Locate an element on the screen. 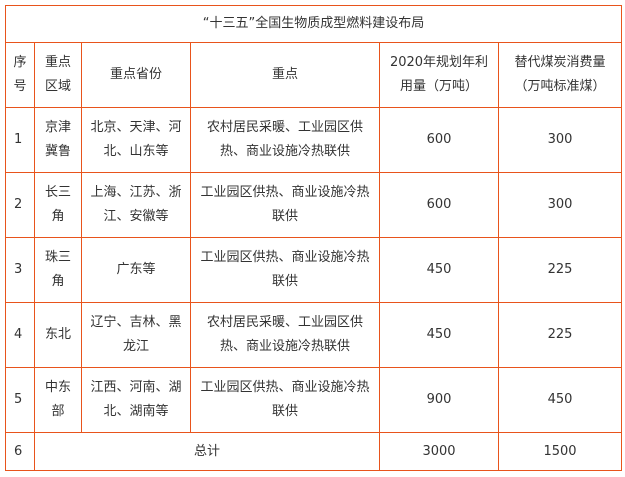 The width and height of the screenshot is (625, 477). table-row: 5 中东部 江西、河南、湖北、湖南等 工业园区供热、商业设施冷热联供 900 450 is located at coordinates (314, 400).